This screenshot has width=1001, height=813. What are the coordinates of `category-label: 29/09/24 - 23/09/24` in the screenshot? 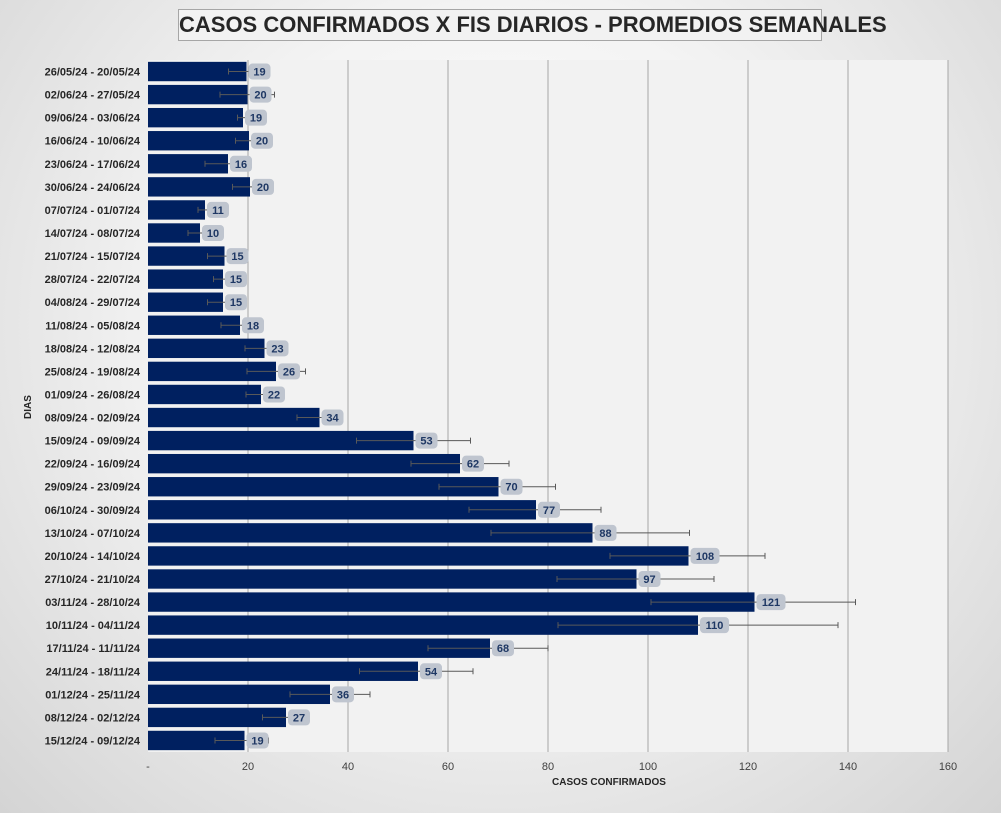 It's located at (93, 488).